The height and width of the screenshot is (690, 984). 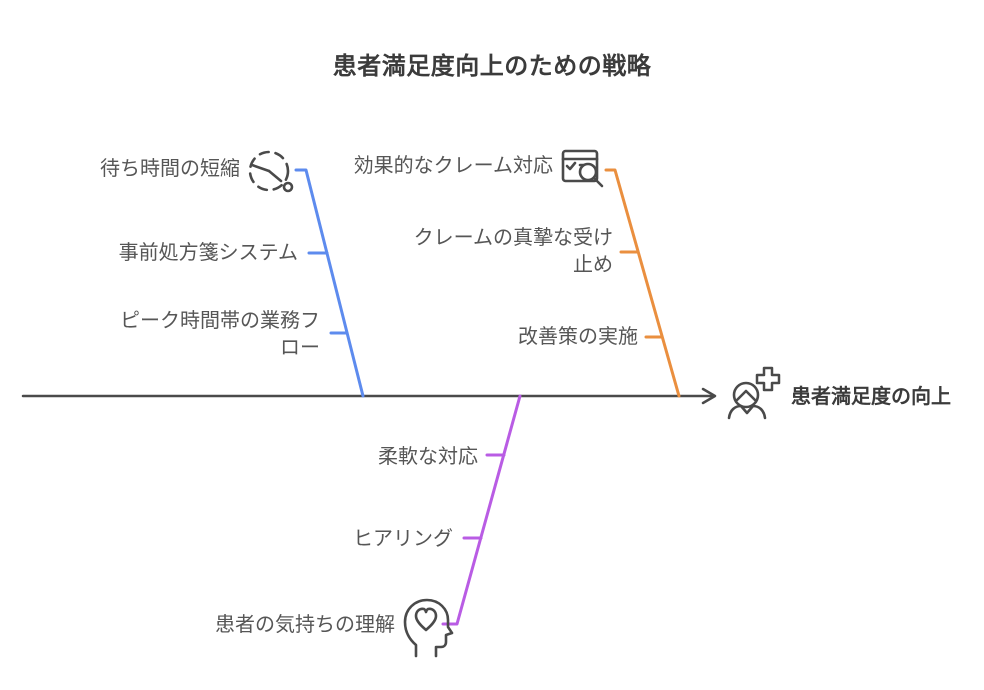 I want to click on window-search-icon, so click(x=582, y=168).